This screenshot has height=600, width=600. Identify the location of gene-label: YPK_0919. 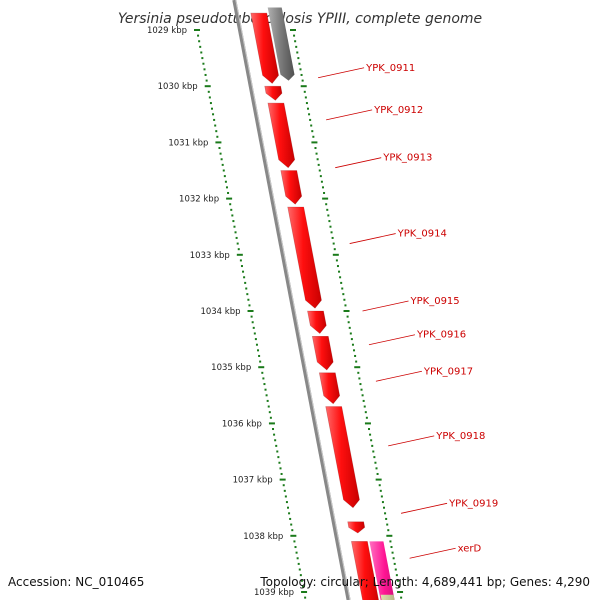
(473, 503).